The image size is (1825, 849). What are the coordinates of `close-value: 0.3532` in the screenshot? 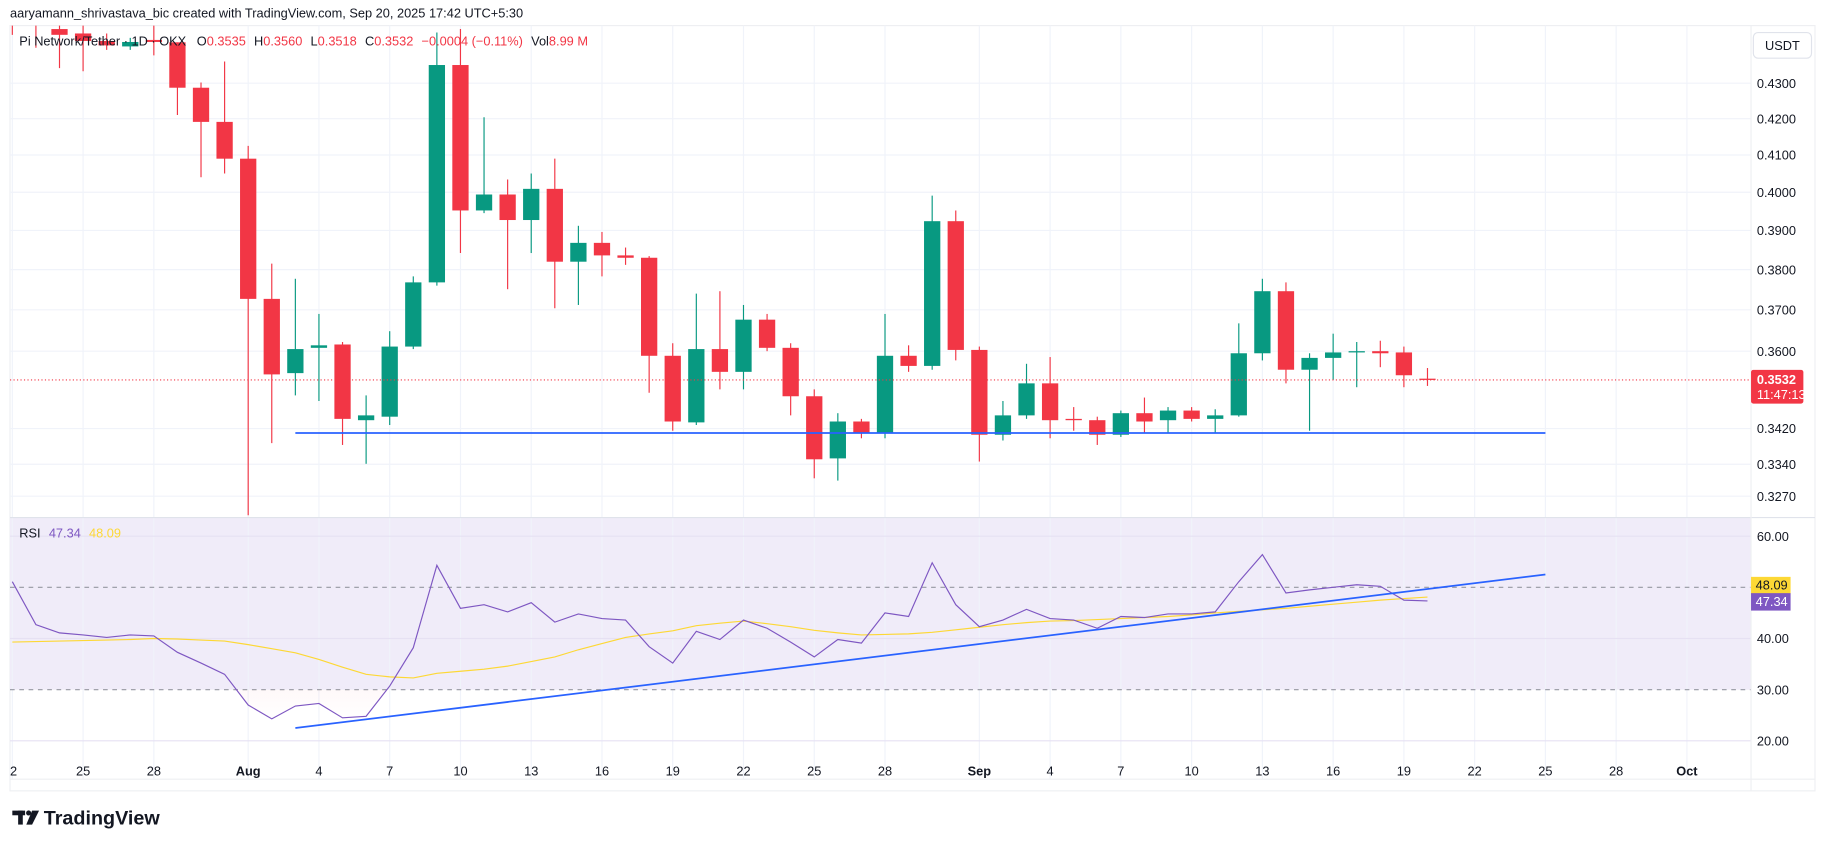 It's located at (393, 40).